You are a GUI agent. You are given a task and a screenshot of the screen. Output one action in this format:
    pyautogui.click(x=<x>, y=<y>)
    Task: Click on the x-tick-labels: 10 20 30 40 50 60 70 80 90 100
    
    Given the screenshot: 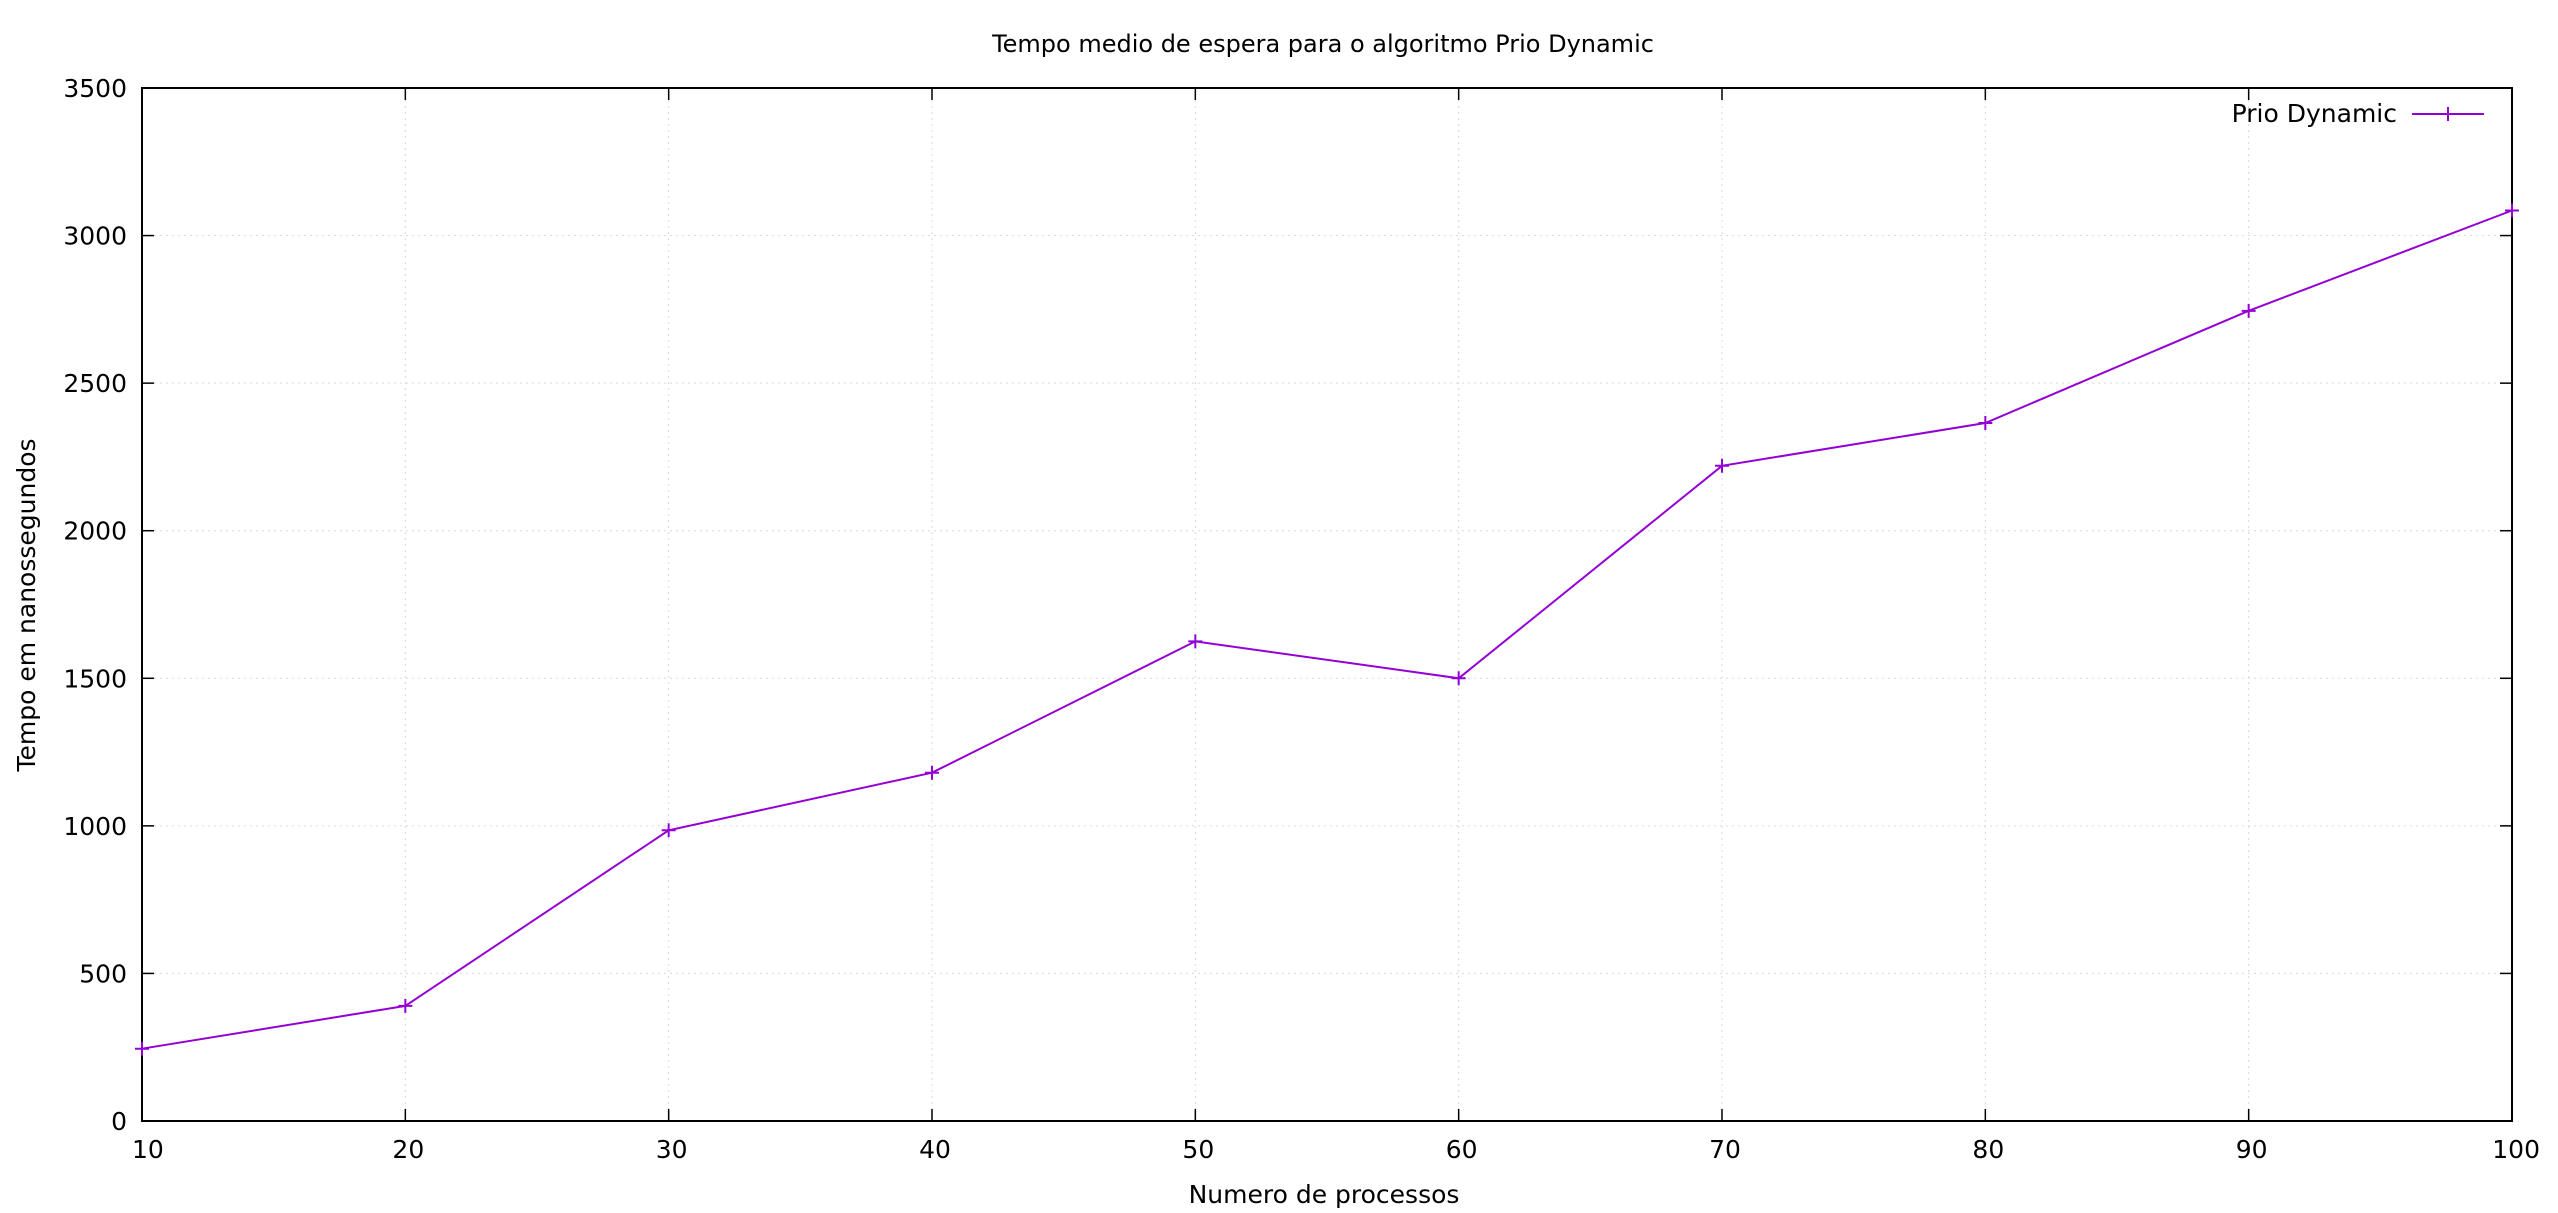 What is the action you would take?
    pyautogui.click(x=1336, y=1149)
    